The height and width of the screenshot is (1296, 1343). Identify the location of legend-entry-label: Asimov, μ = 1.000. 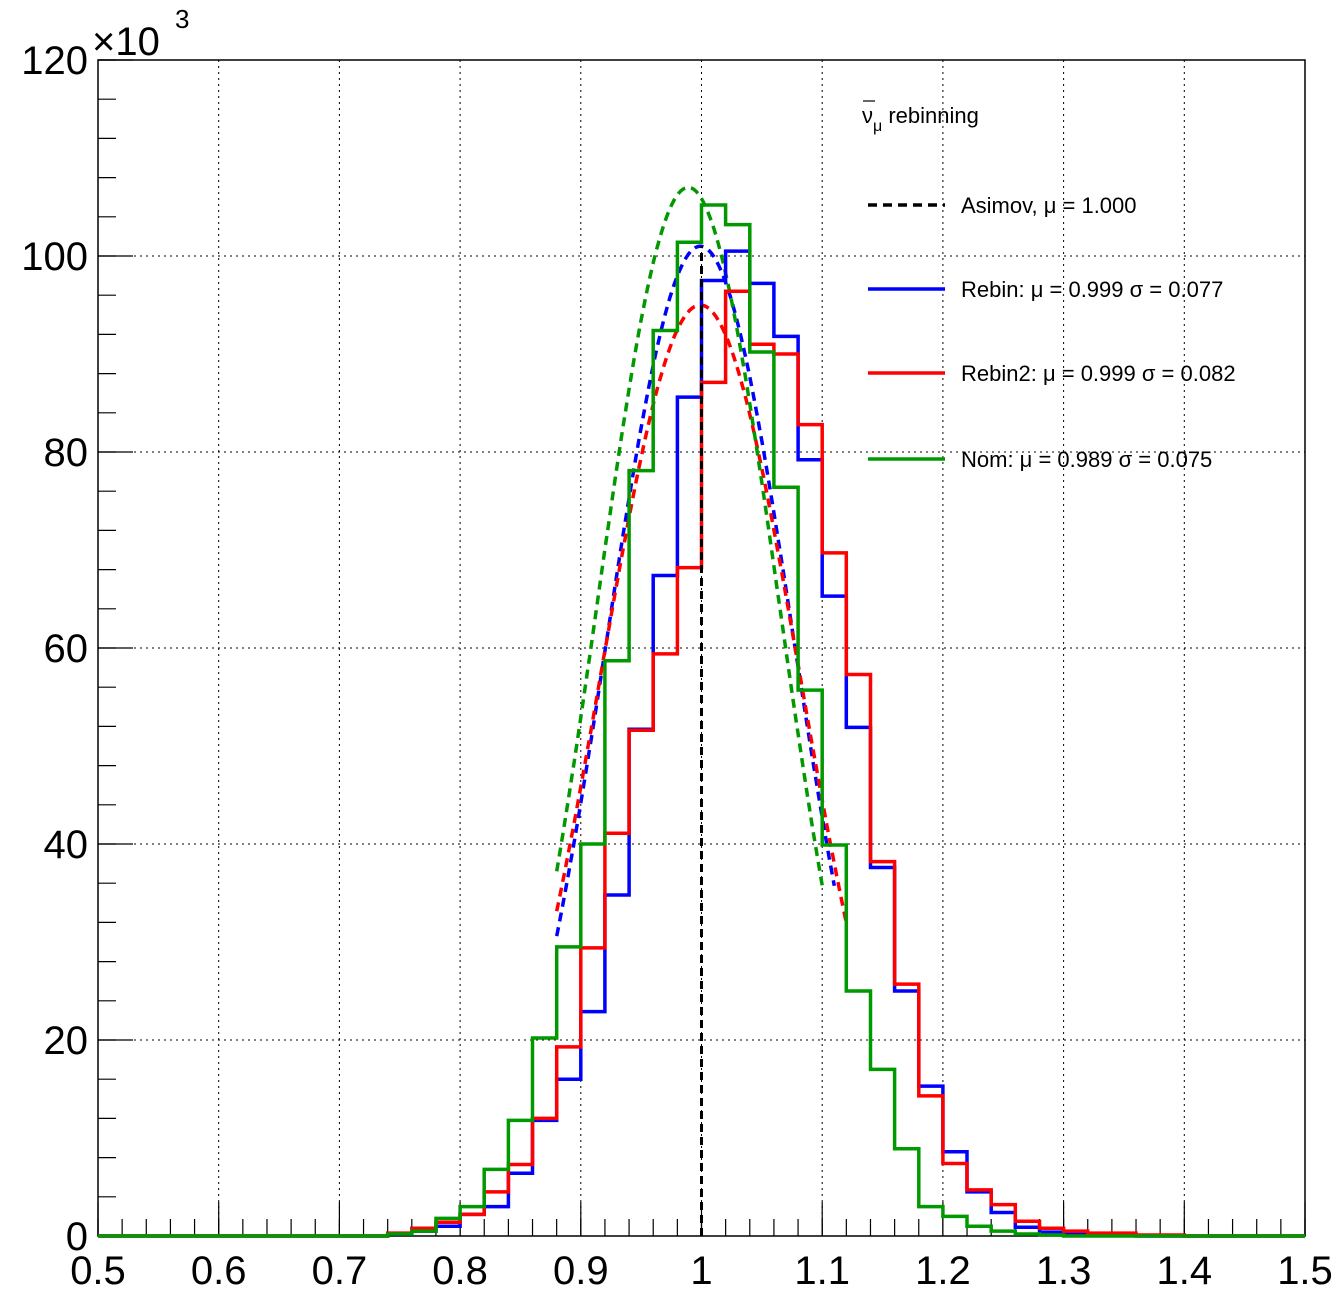
(1049, 205).